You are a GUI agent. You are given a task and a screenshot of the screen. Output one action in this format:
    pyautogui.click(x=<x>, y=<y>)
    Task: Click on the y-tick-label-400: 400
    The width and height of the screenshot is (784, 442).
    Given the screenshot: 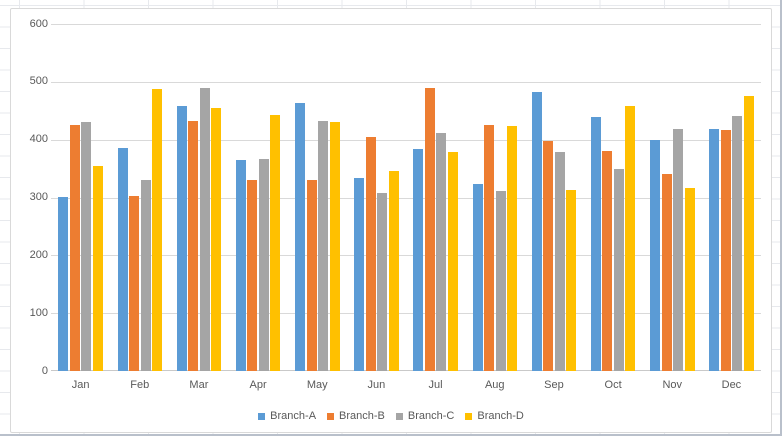 What is the action you would take?
    pyautogui.click(x=38, y=139)
    